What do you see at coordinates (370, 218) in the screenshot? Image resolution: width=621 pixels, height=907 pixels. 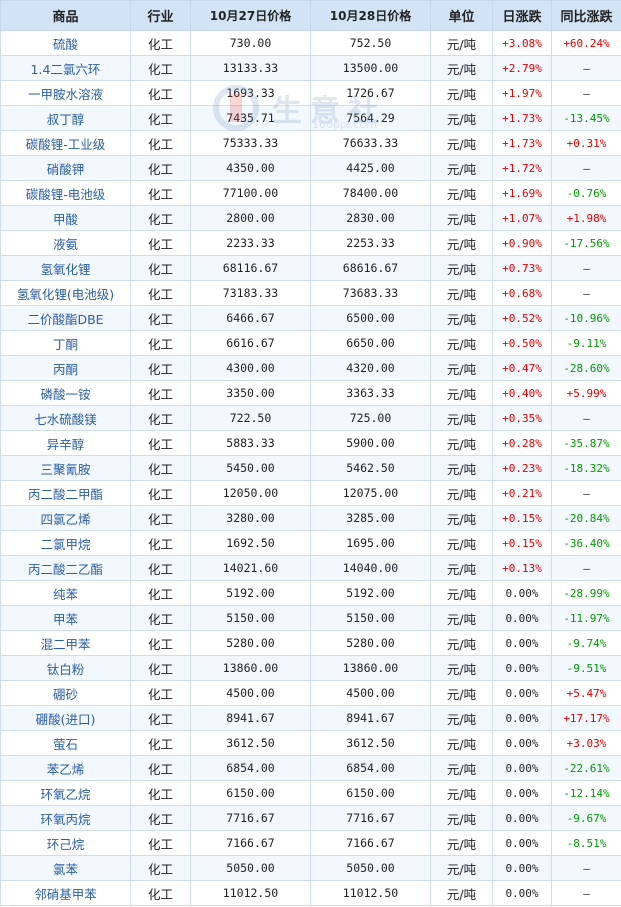 I see `cell-price-oct28: 2830.00` at bounding box center [370, 218].